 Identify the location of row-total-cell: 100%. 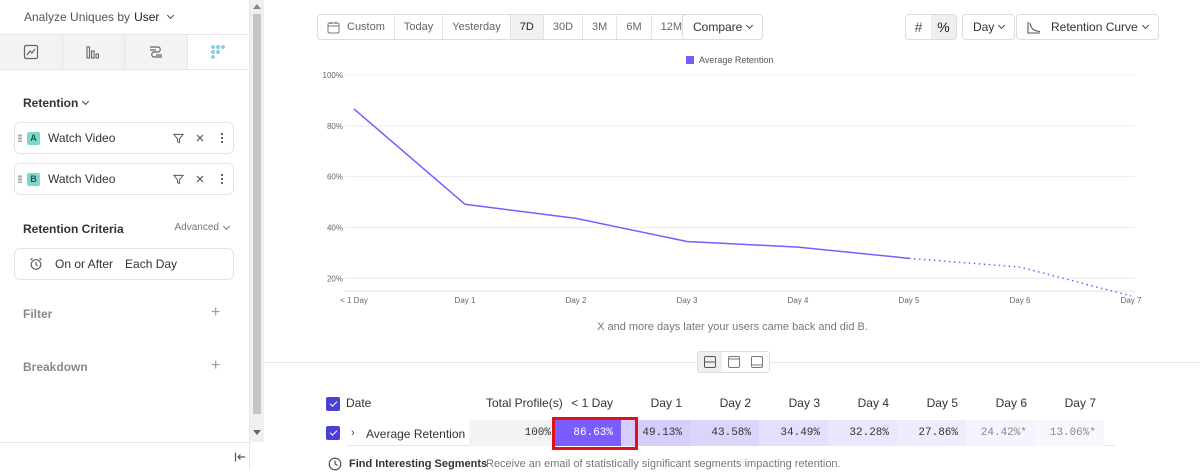
(514, 433).